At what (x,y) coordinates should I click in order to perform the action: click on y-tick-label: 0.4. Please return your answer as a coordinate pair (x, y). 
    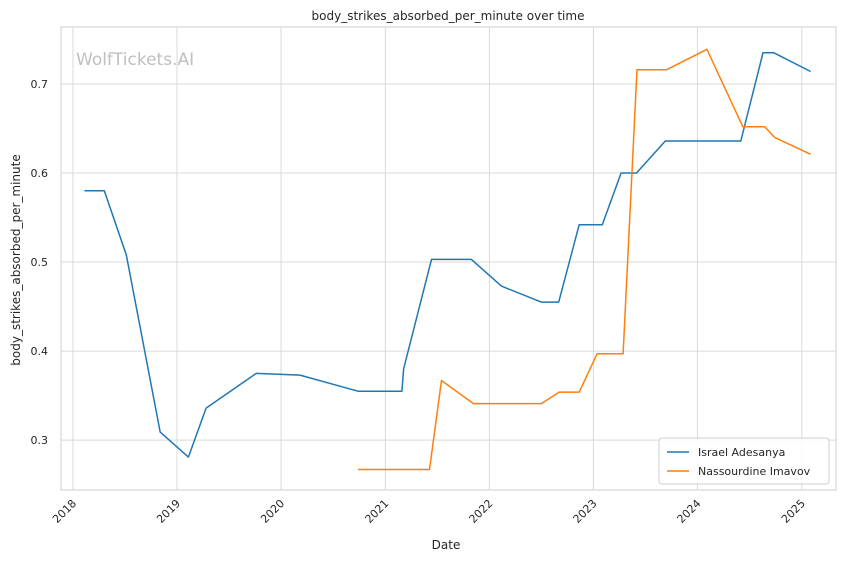
    Looking at the image, I should click on (40, 351).